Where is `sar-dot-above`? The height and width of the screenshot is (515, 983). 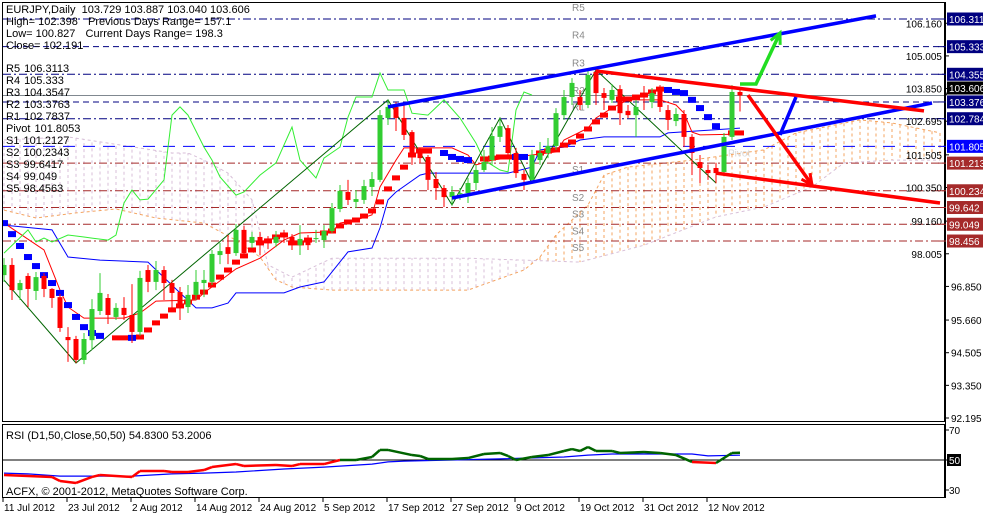 sar-dot-above is located at coordinates (668, 89).